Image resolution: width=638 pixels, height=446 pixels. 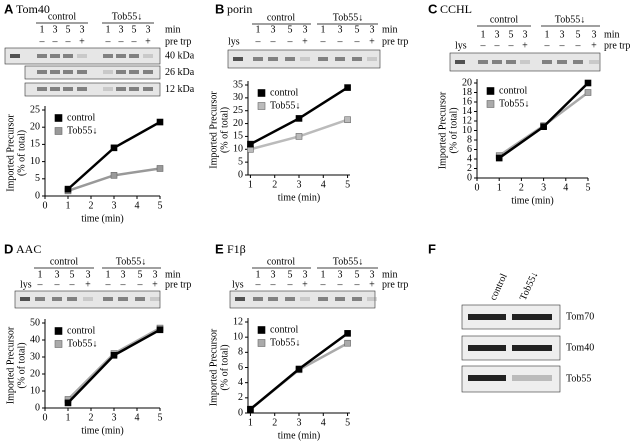 What do you see at coordinates (467, 92) in the screenshot?
I see `y-tick-label: 18` at bounding box center [467, 92].